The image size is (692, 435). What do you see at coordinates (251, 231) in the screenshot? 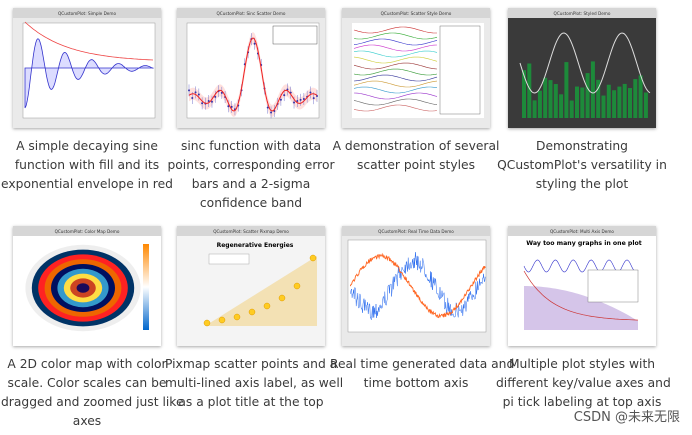
I see `window-title: QCustomPlot: Scatter Pixmap Demo` at bounding box center [251, 231].